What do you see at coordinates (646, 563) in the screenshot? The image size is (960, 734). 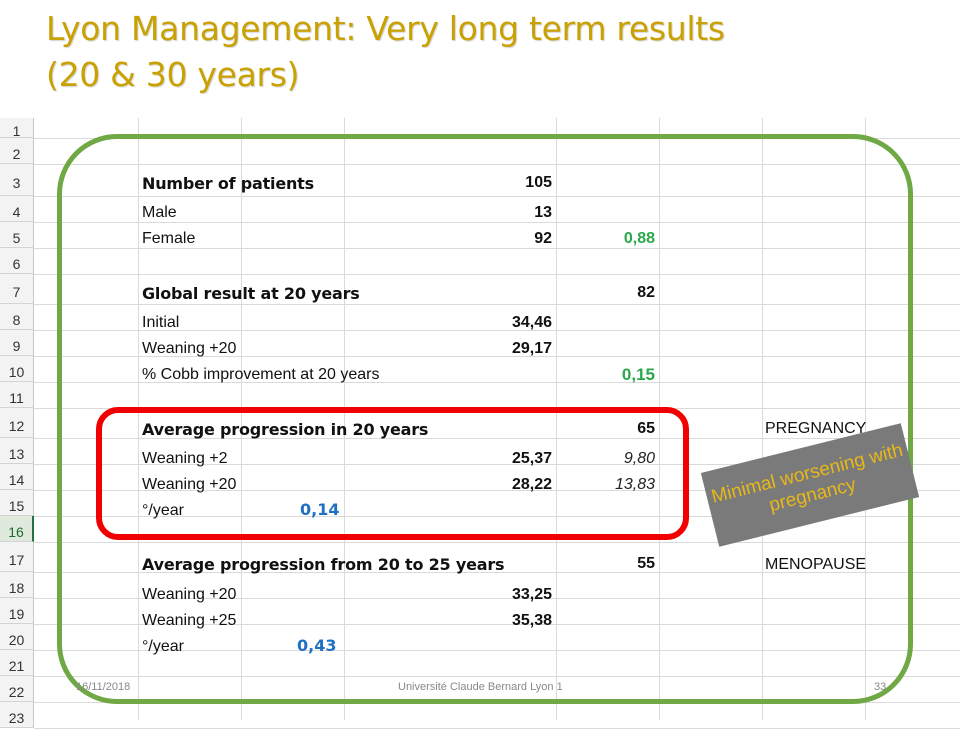 I see `cell-avg-progression-20-25-value: 55` at bounding box center [646, 563].